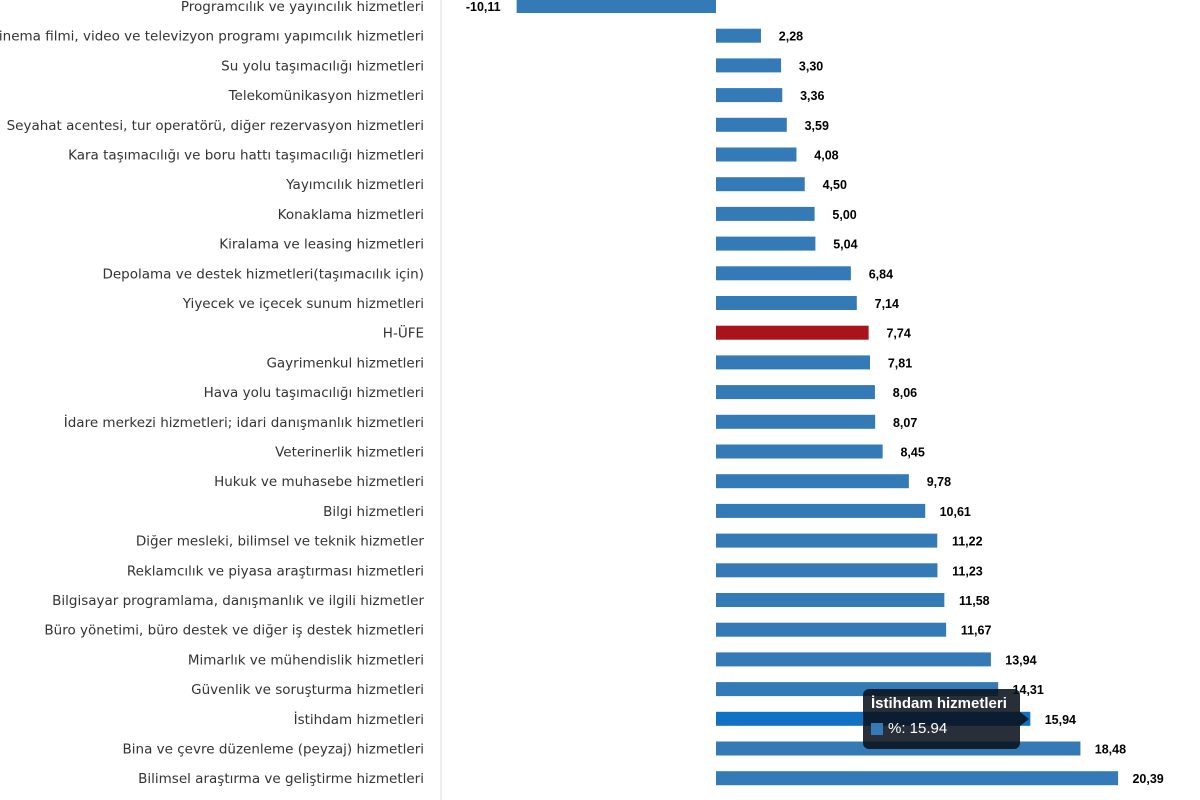 The height and width of the screenshot is (800, 1200). I want to click on category-label: Hukuk ve muhasebe hizmetleri, so click(319, 482).